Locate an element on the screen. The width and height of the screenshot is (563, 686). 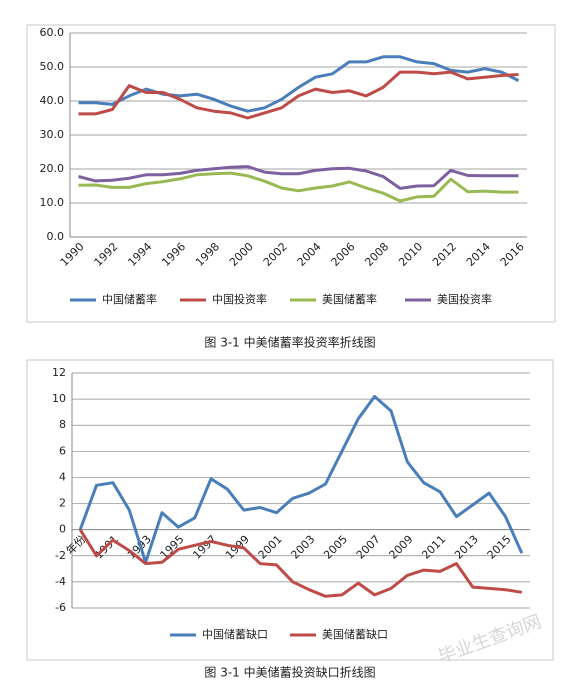
y-tick-label: 40.0 is located at coordinates (52, 100).